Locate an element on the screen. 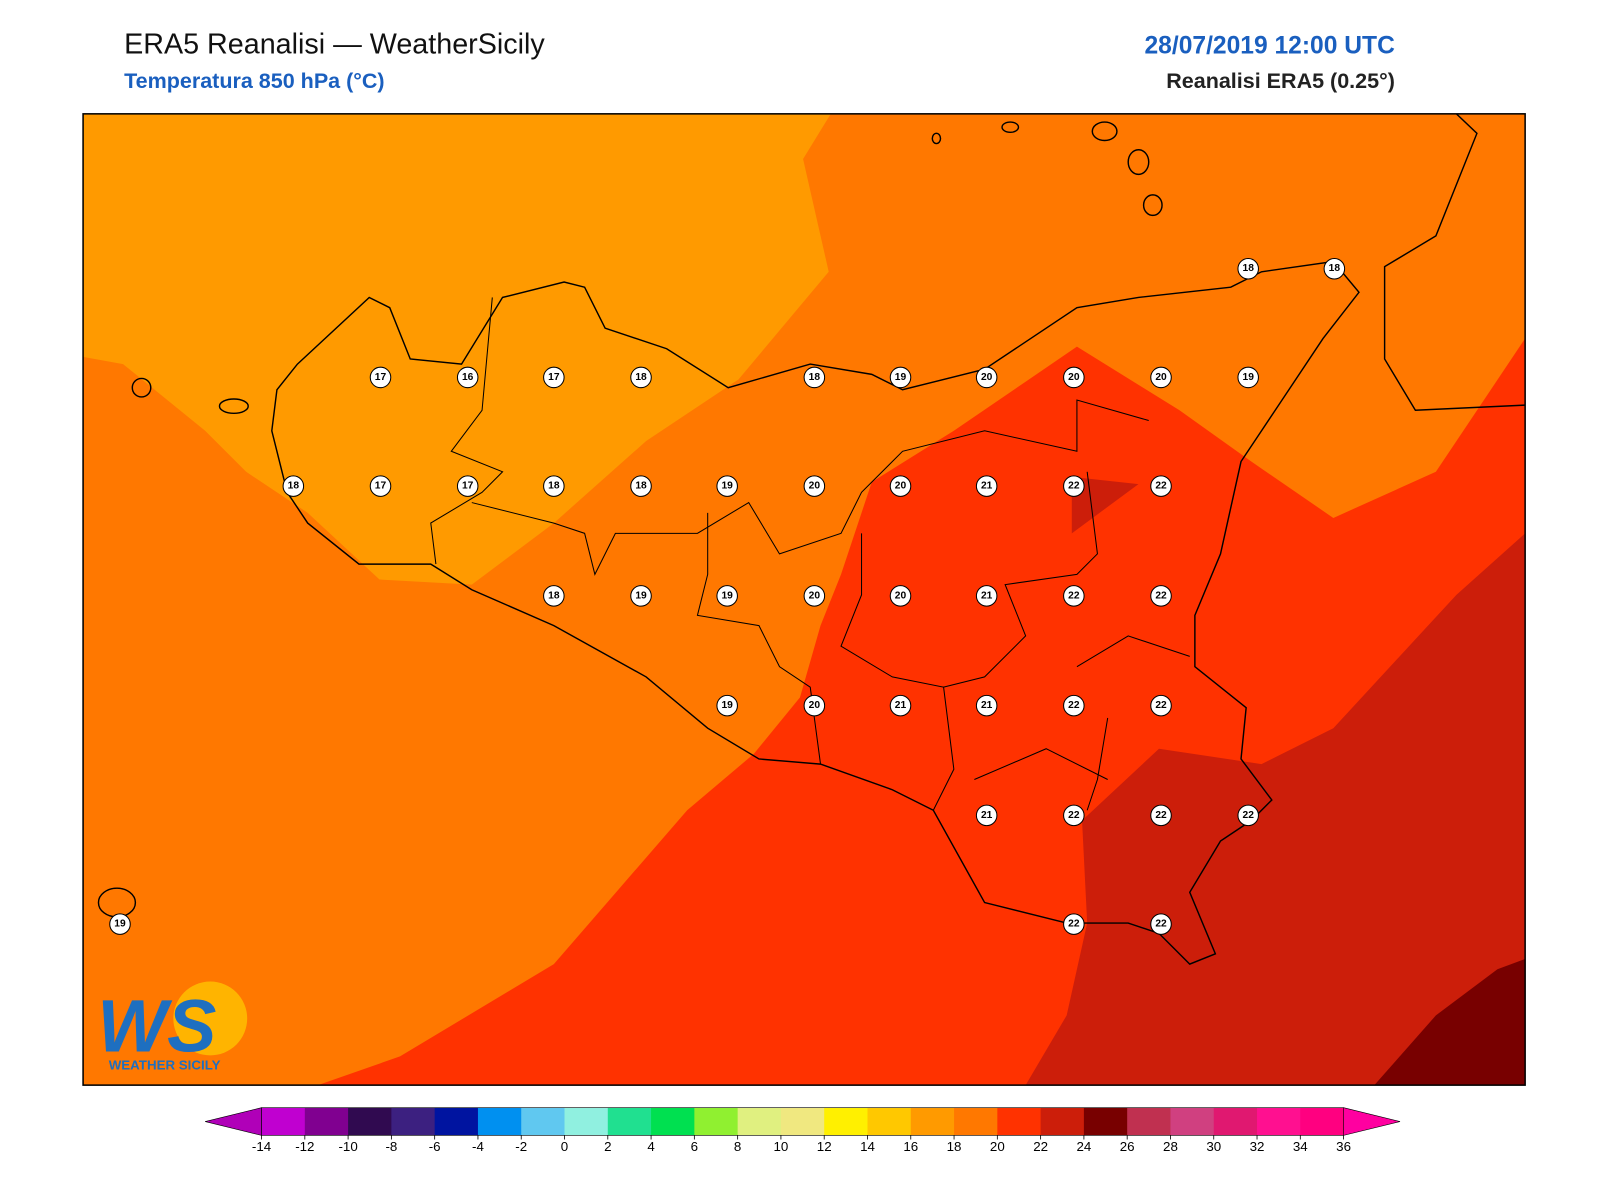 This screenshot has height=1200, width=1600. colorbar-tick-label: 34 is located at coordinates (1300, 1146).